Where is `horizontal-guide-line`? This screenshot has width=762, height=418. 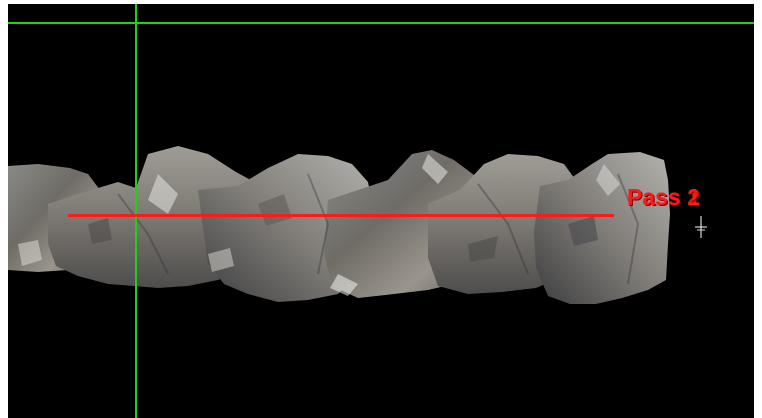 horizontal-guide-line is located at coordinates (381, 23).